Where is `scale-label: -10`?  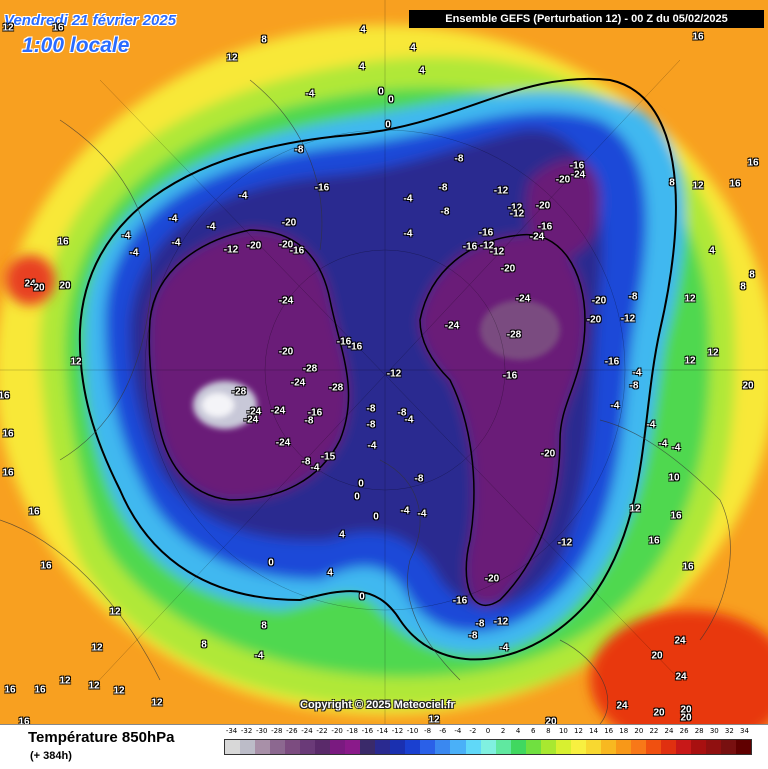 scale-label: -10 is located at coordinates (412, 731).